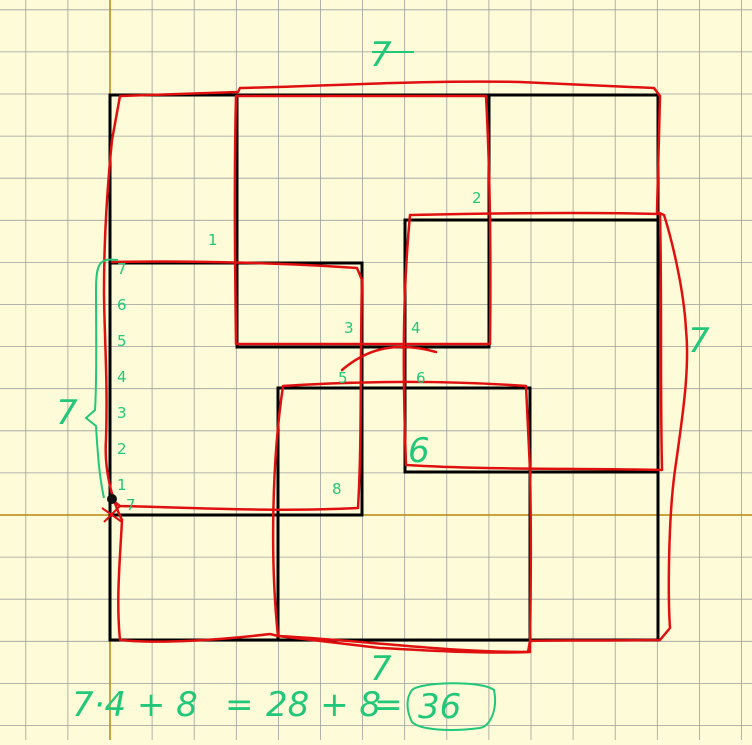  I want to click on ruler-digit: 5, so click(122, 341).